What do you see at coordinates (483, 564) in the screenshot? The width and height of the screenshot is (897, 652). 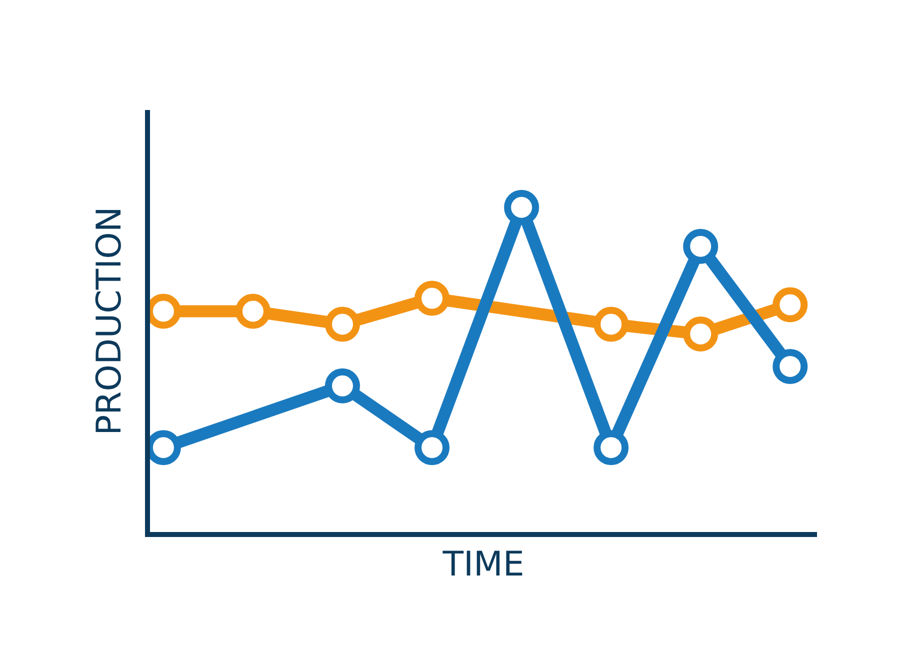 I see `x-axis-title: TIME` at bounding box center [483, 564].